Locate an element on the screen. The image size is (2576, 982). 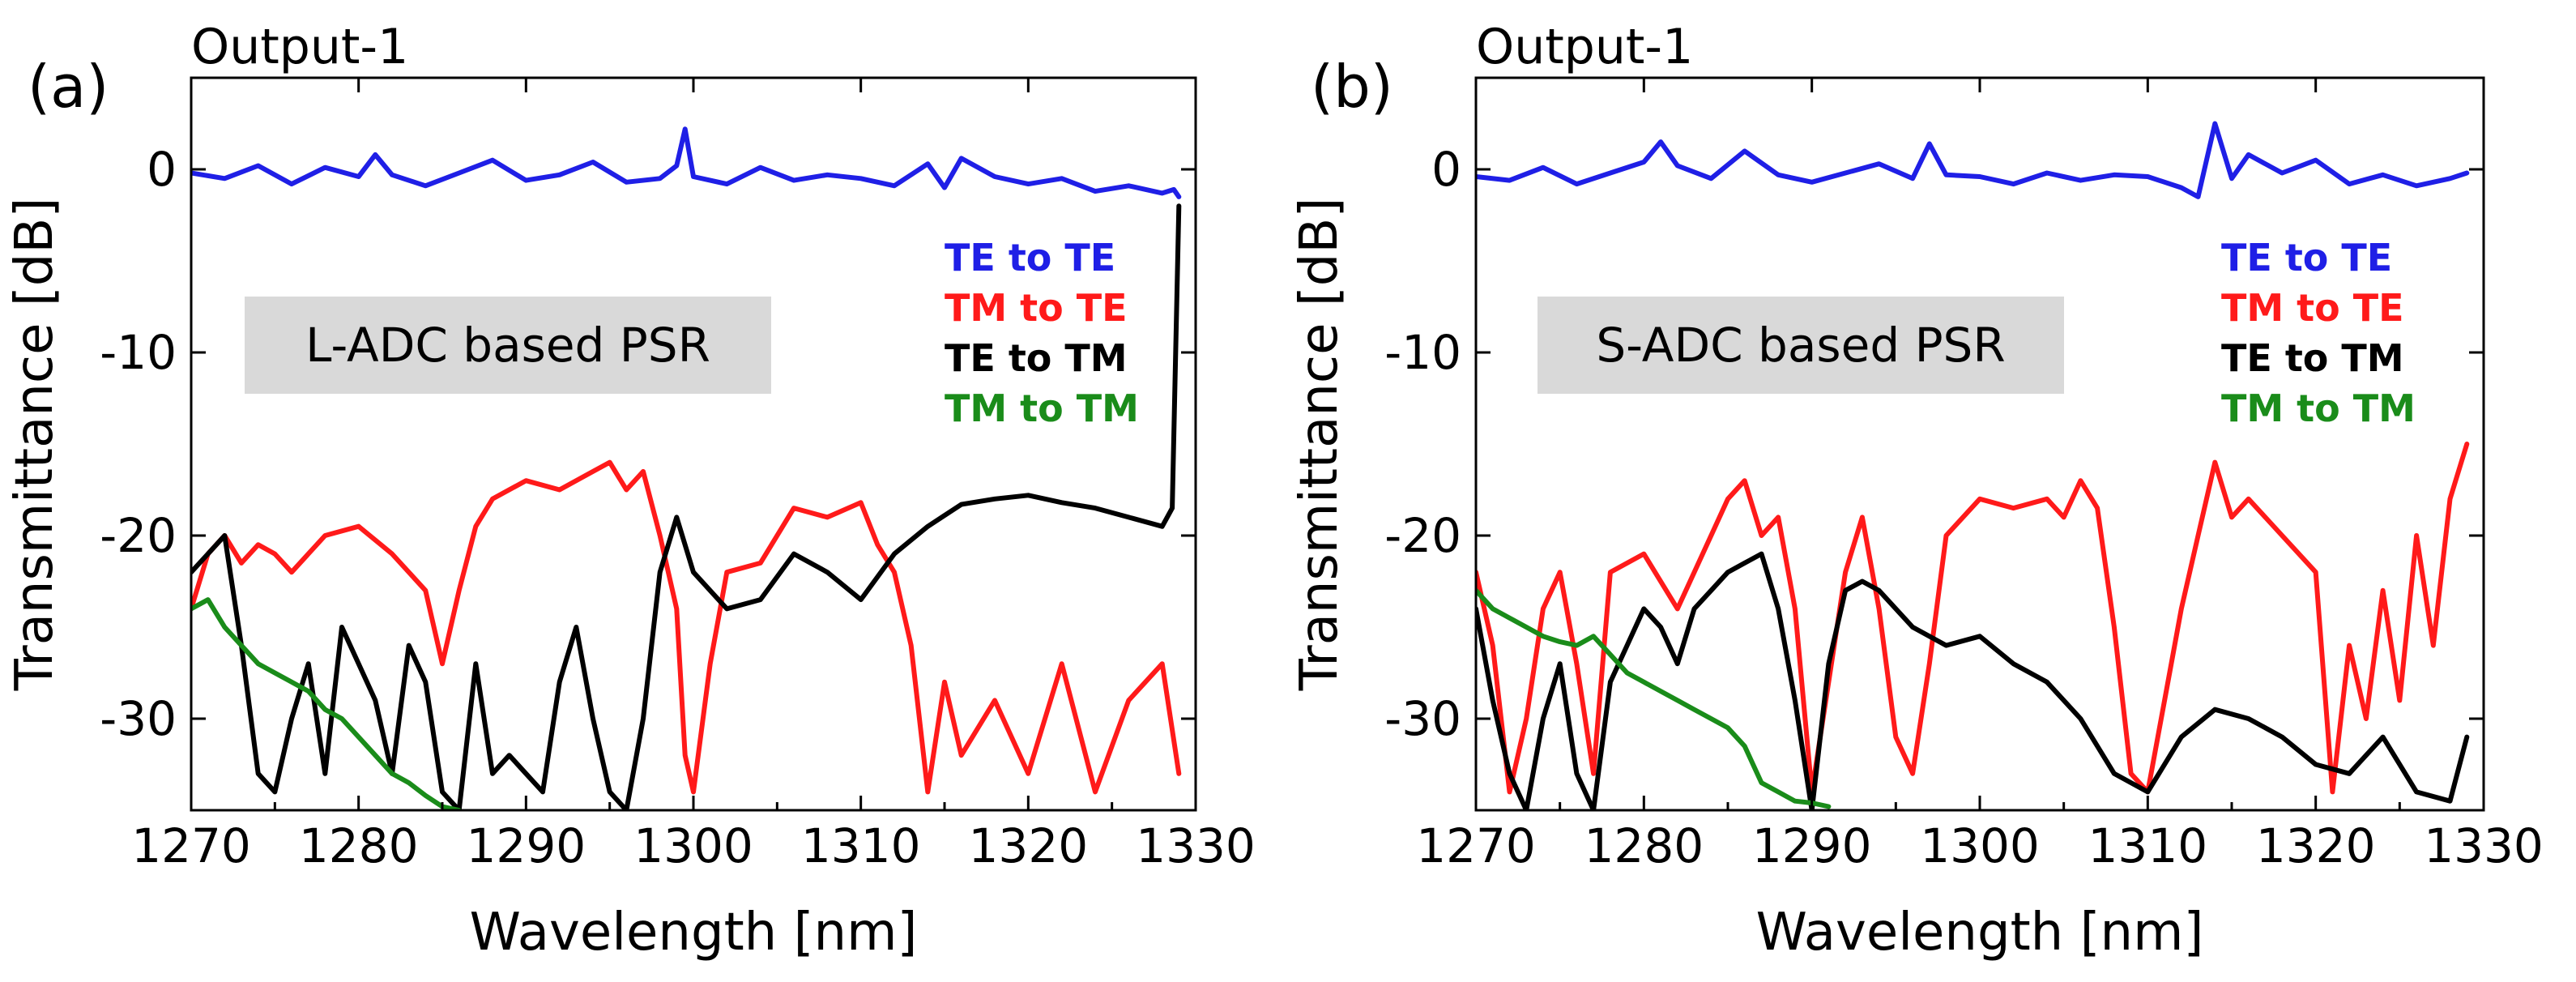
annotation-label: L-ADC based PSR is located at coordinates (508, 345).